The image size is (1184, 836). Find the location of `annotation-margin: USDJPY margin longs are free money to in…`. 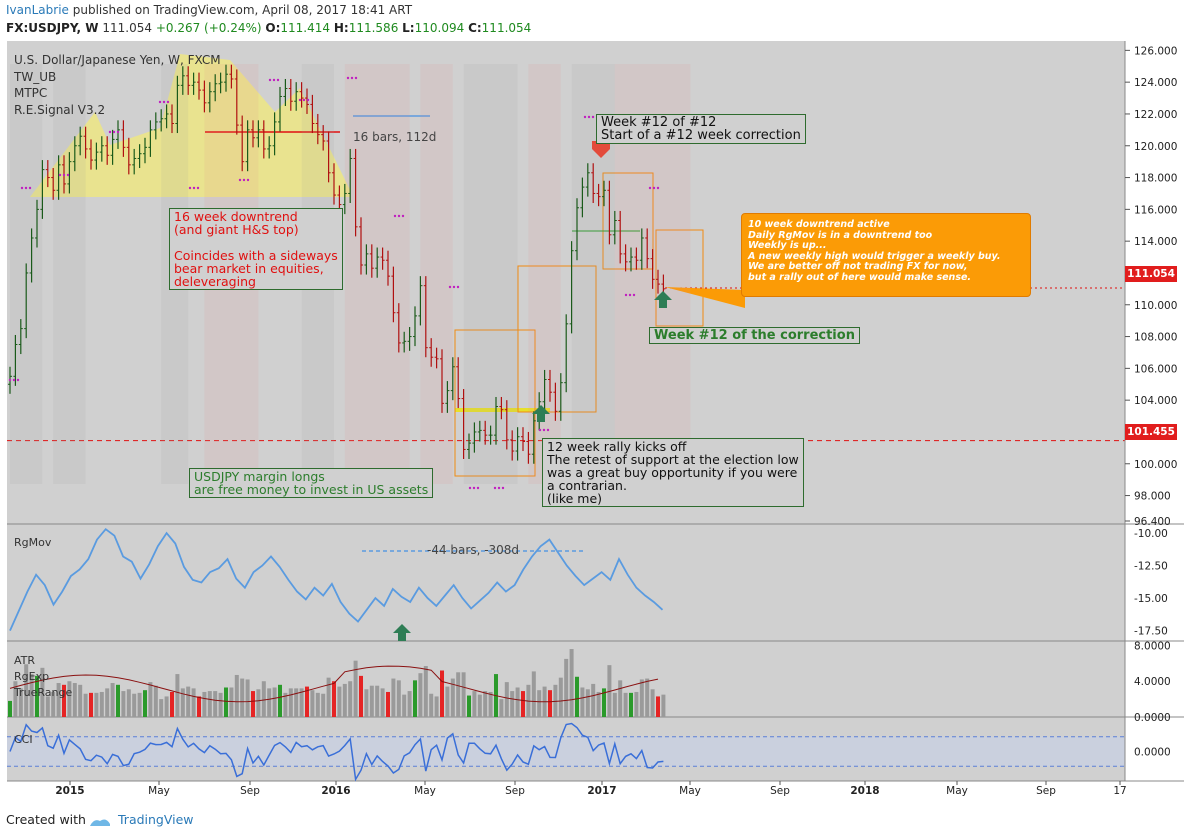

annotation-margin: USDJPY margin longs are free money to in… is located at coordinates (311, 483).